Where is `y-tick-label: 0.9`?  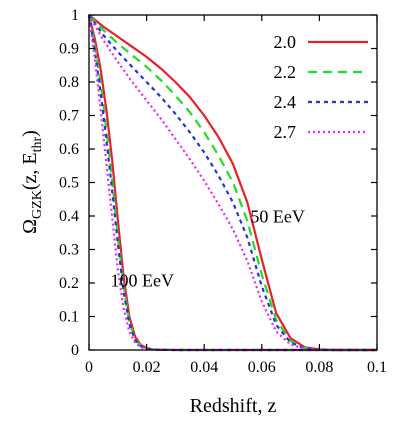
y-tick-label: 0.9 is located at coordinates (69, 49).